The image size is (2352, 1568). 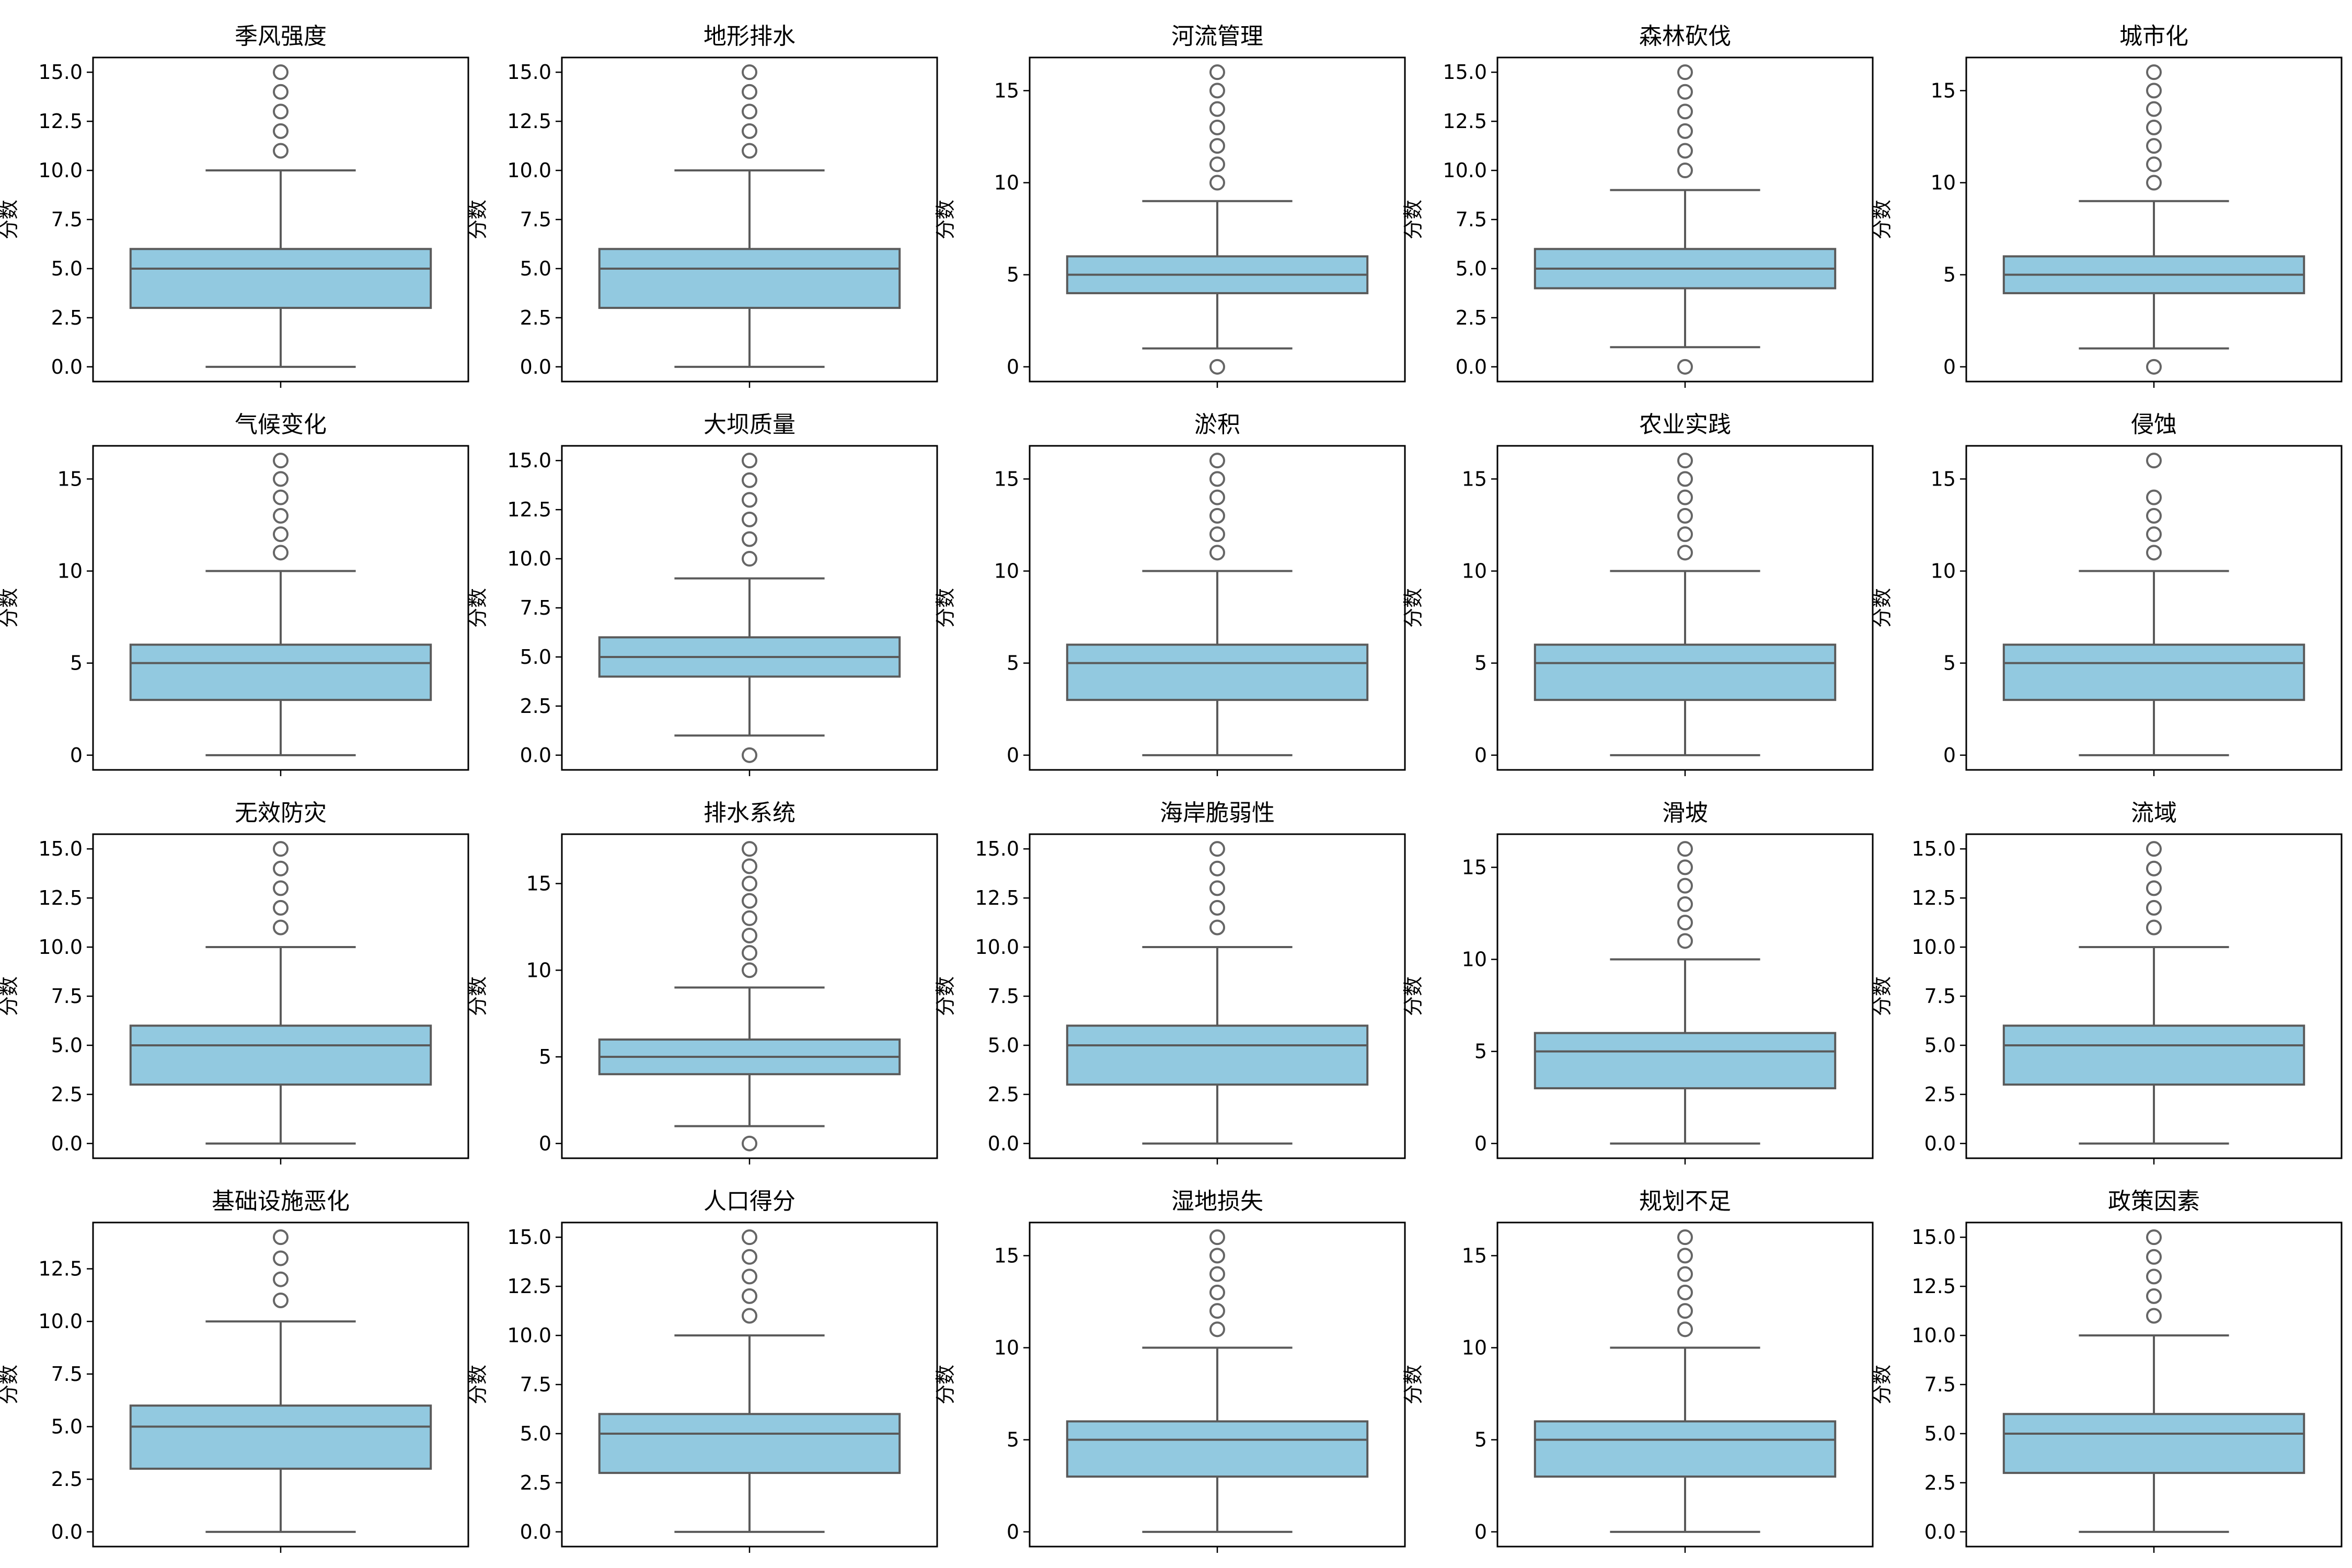 What do you see at coordinates (281, 424) in the screenshot?
I see `subplot-title: 气候变化` at bounding box center [281, 424].